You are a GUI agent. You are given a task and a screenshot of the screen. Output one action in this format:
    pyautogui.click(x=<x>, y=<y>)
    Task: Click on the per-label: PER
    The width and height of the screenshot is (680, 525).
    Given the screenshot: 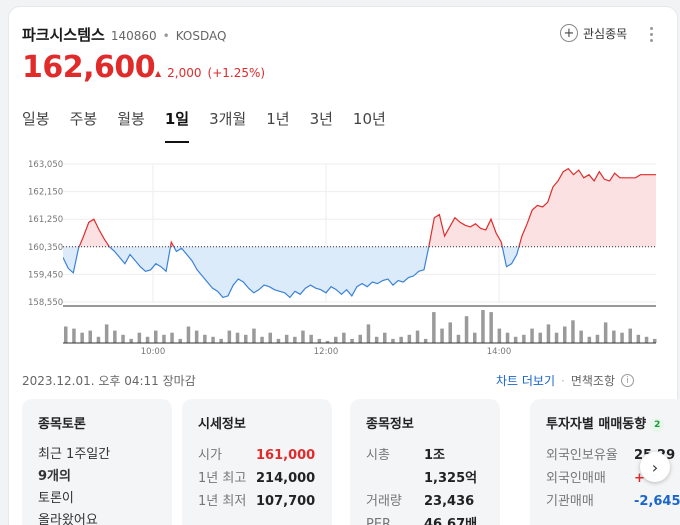 What is the action you would take?
    pyautogui.click(x=379, y=521)
    